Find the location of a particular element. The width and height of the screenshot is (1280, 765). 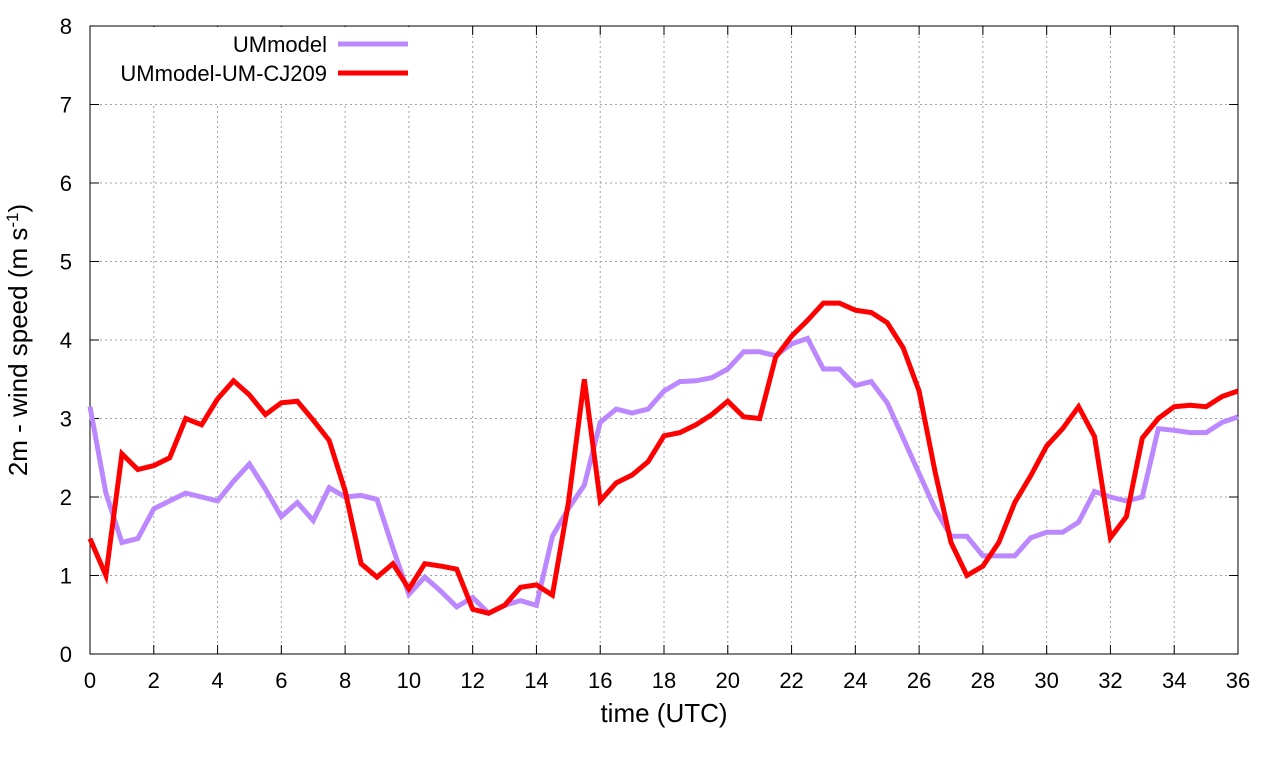

legend-label: UMmodel-UM-CJ209 is located at coordinates (223, 73).